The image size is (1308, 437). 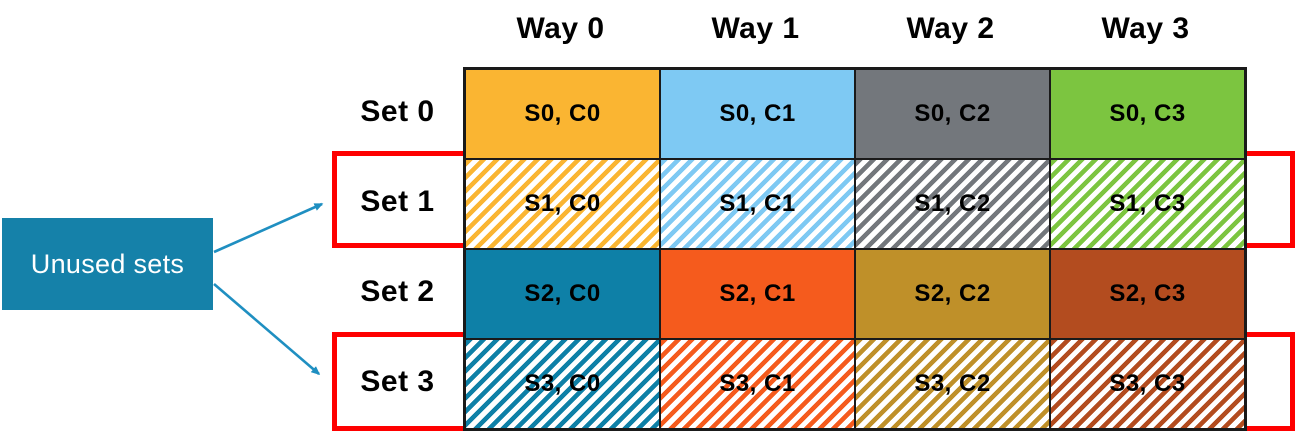 I want to click on way-0-header: Way 0, so click(x=560, y=28).